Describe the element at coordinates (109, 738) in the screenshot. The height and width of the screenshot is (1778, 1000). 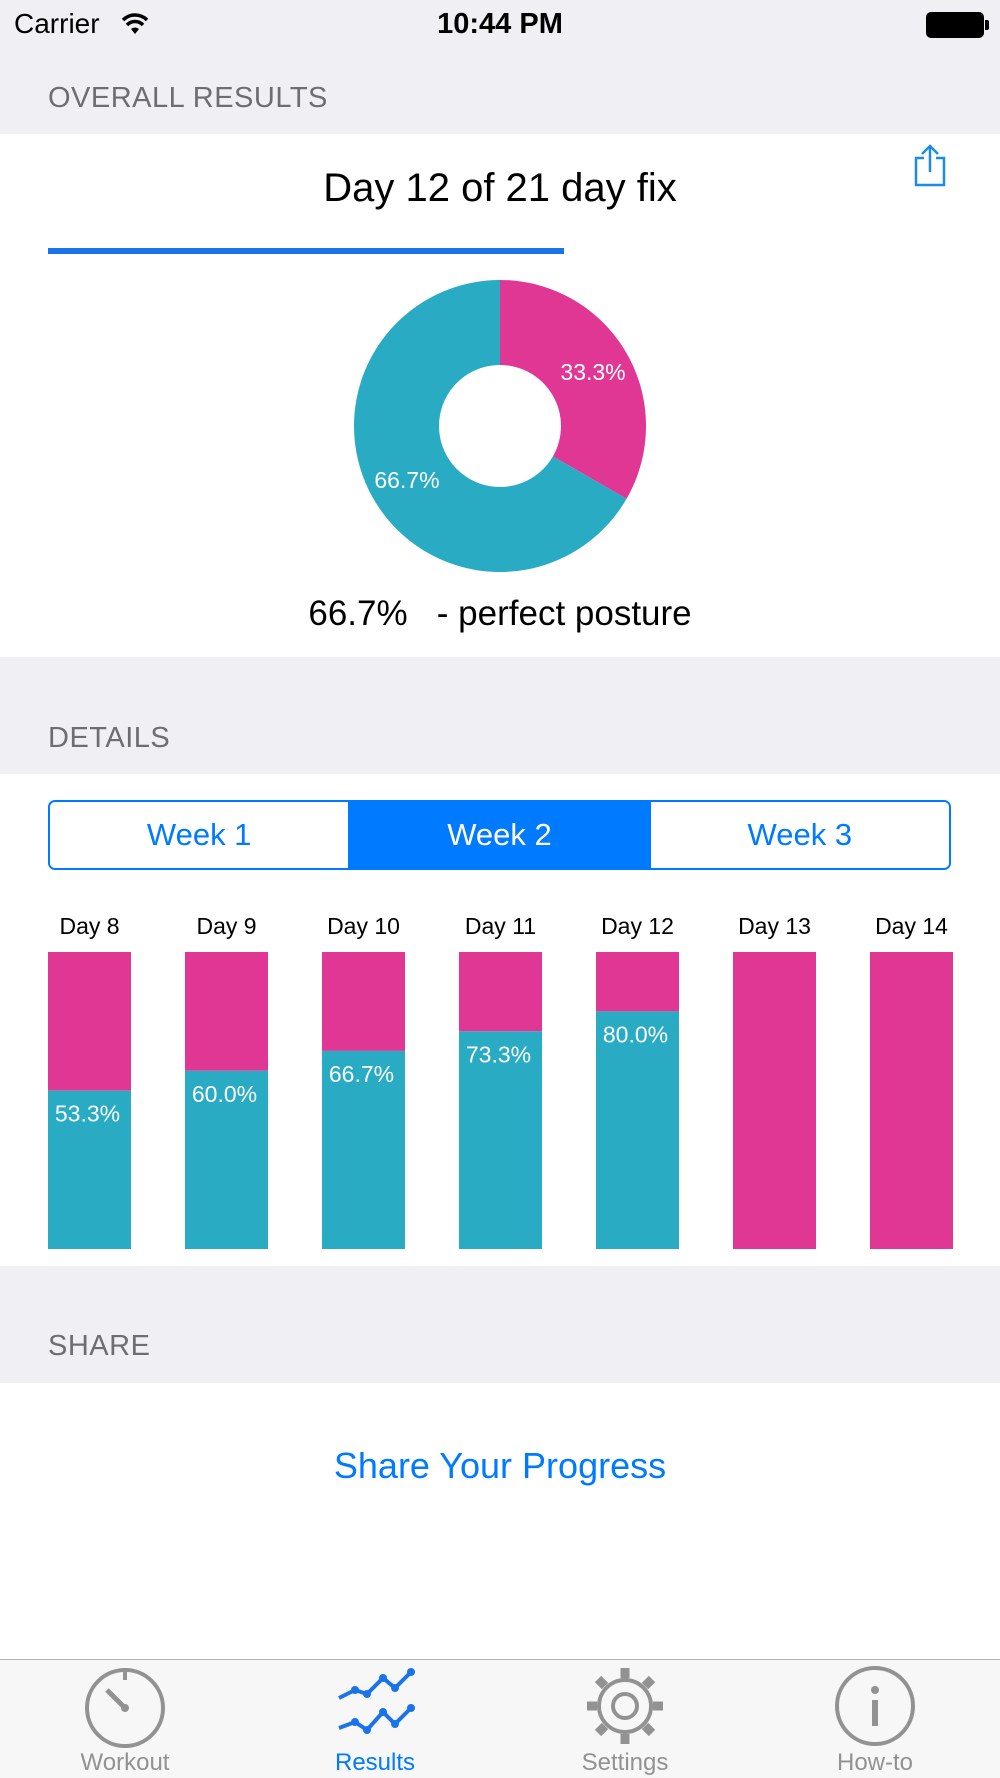
I see `details-header: DETAILS` at that location.